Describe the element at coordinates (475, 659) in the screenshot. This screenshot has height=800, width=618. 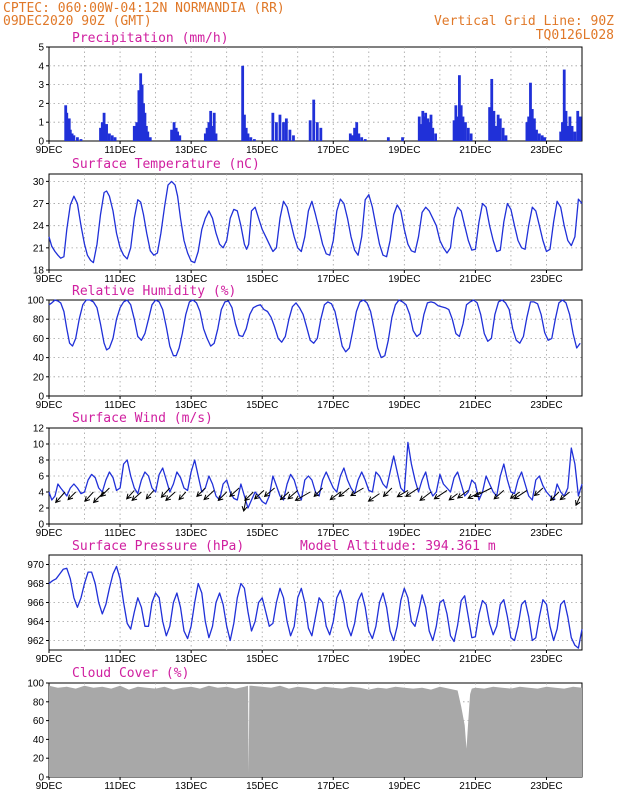
I see `pressure-xtick-label: 21DEC` at that location.